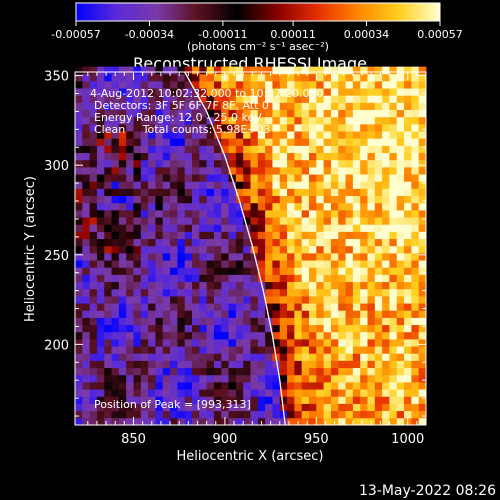 This screenshot has width=500, height=500. What do you see at coordinates (182, 129) in the screenshot?
I see `annotation-clean-counts: Clean Total counts: 5.98E+03` at bounding box center [182, 129].